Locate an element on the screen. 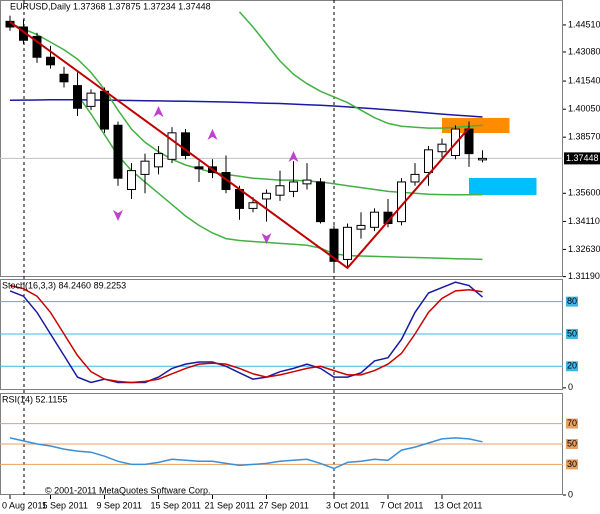  y-tick-label: 1.44510 is located at coordinates (584, 24).